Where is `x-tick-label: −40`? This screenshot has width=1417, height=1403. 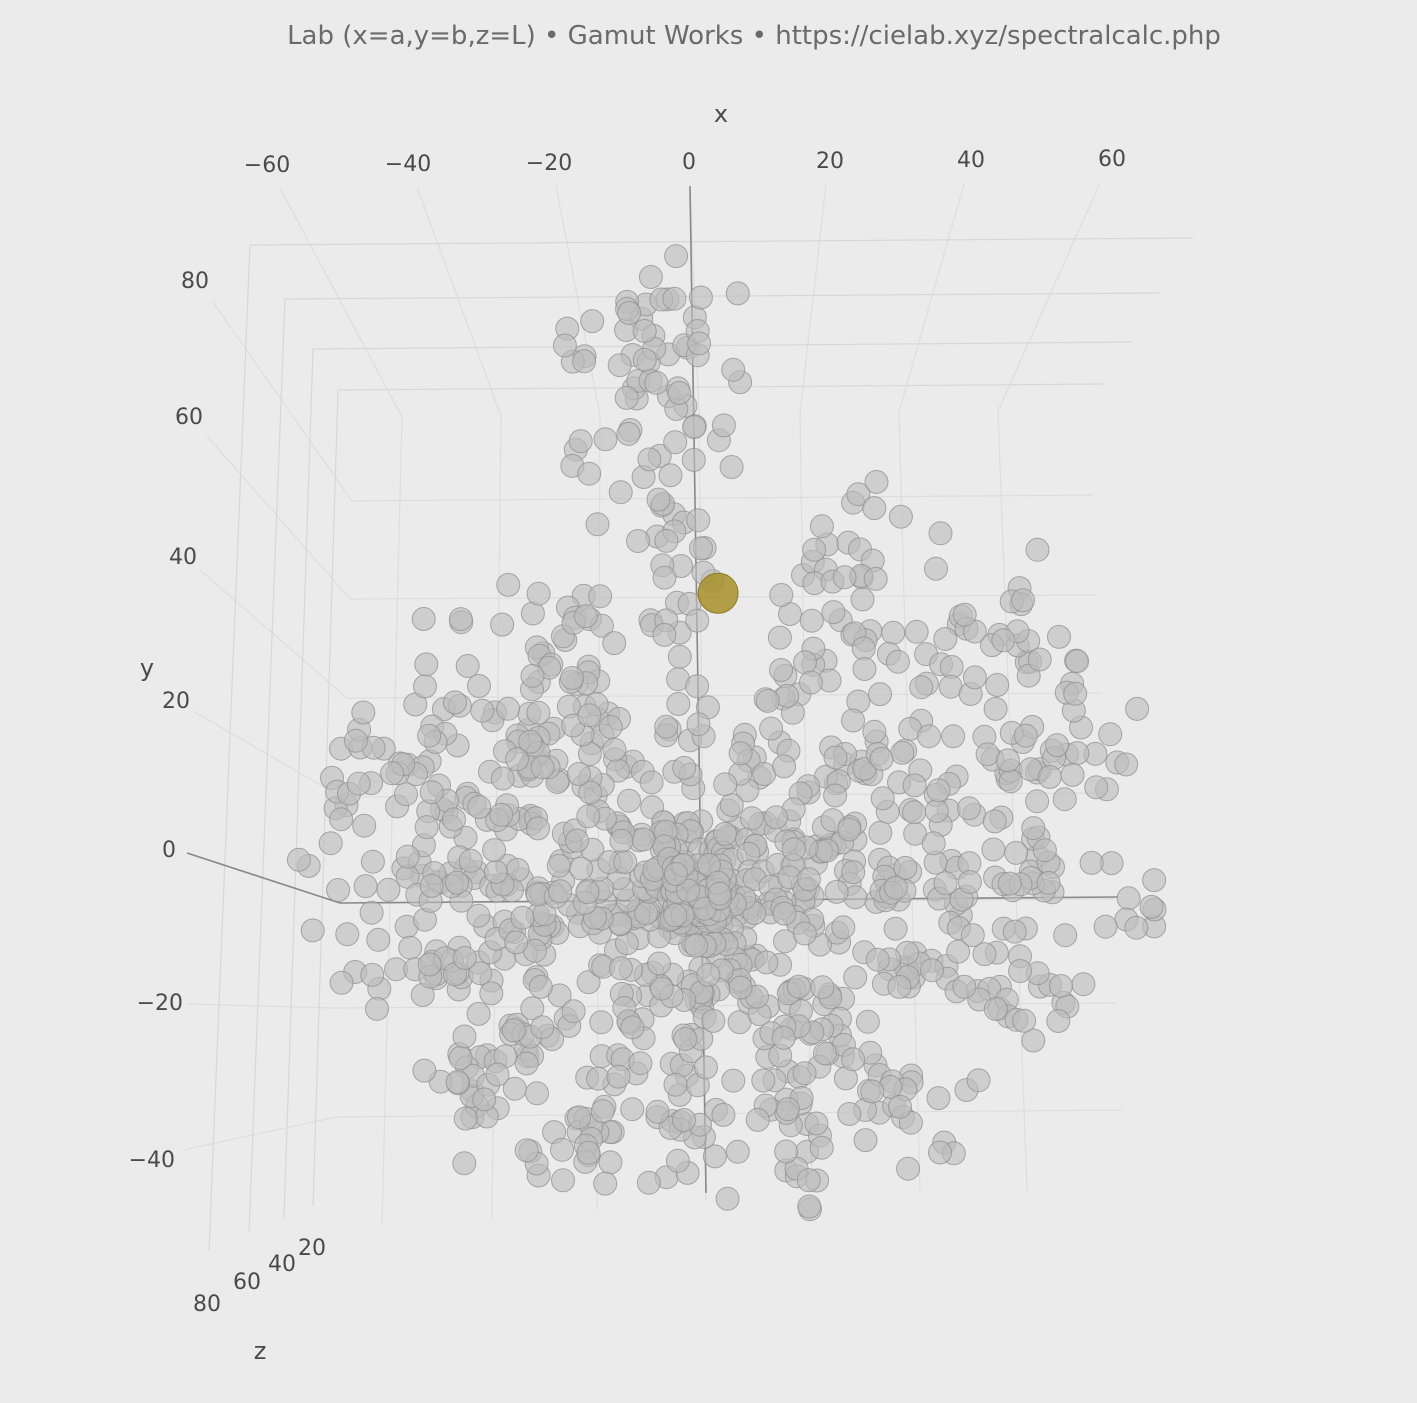
x-tick-label: −40 is located at coordinates (408, 164).